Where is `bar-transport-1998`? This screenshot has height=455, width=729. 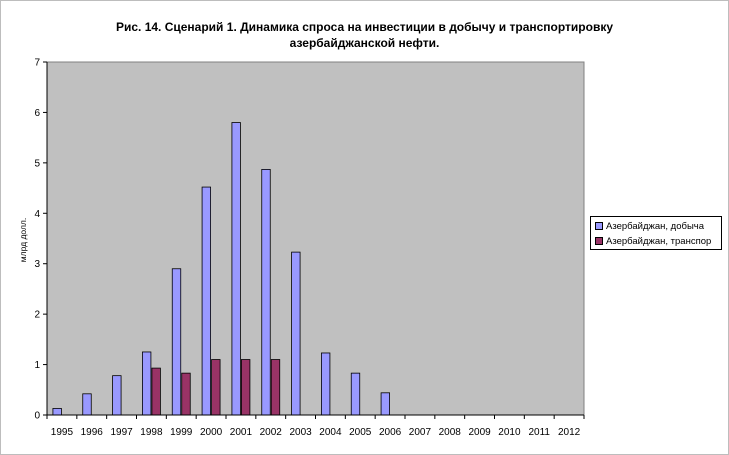
bar-transport-1998 is located at coordinates (156, 391).